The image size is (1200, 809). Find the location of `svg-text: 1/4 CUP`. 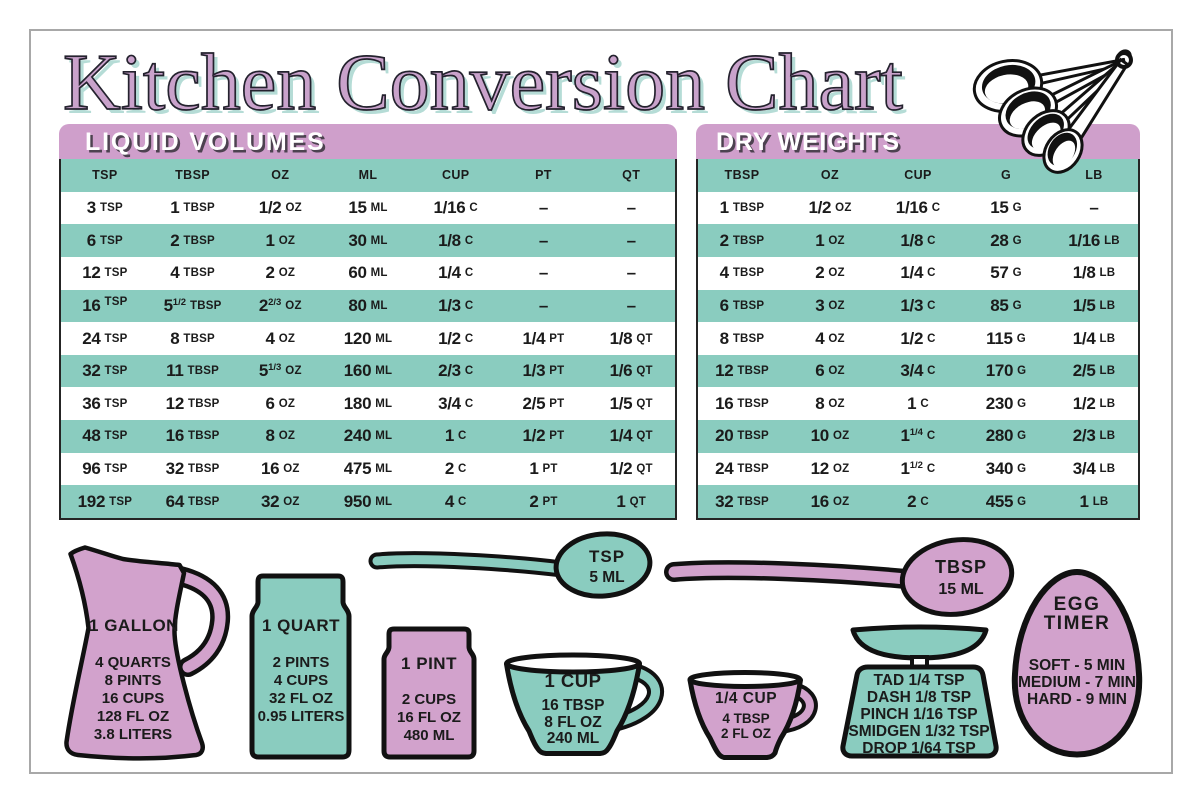

svg-text: 1/4 CUP is located at coordinates (746, 698).